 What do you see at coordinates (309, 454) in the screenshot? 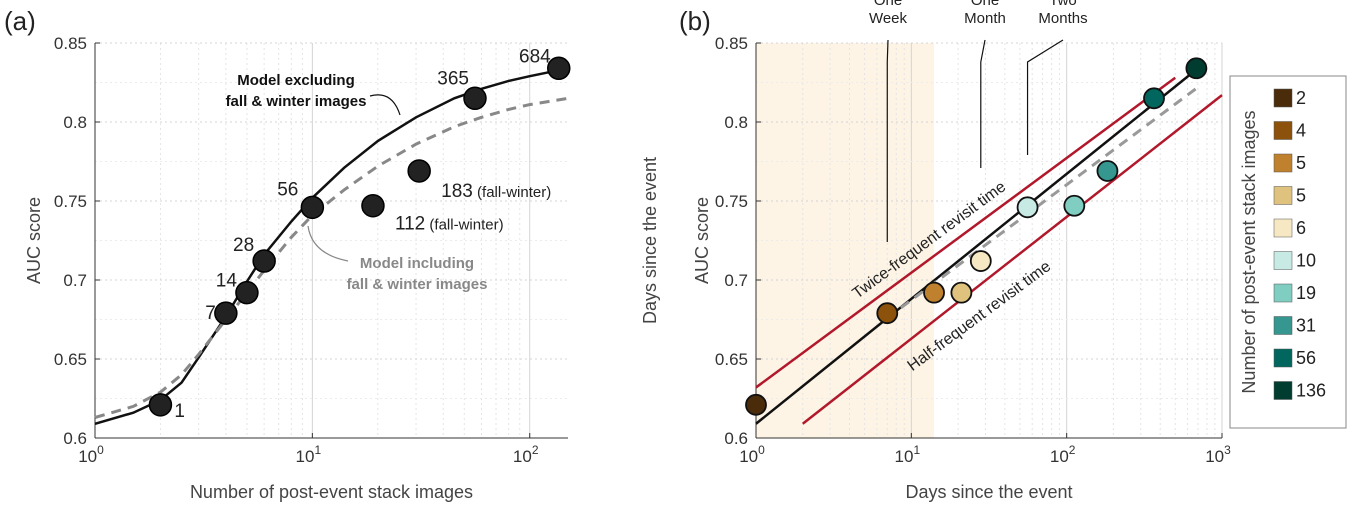
I see `panel-a-x-tick-label: 10¹` at bounding box center [309, 454].